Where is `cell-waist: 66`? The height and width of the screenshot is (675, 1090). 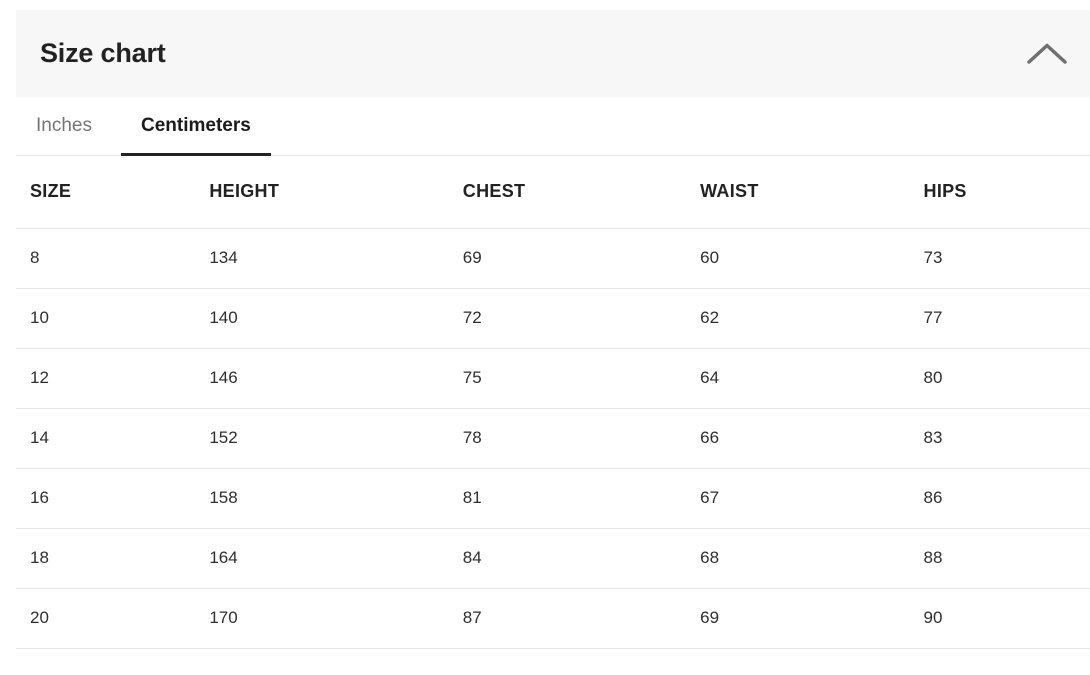
cell-waist: 66 is located at coordinates (798, 438).